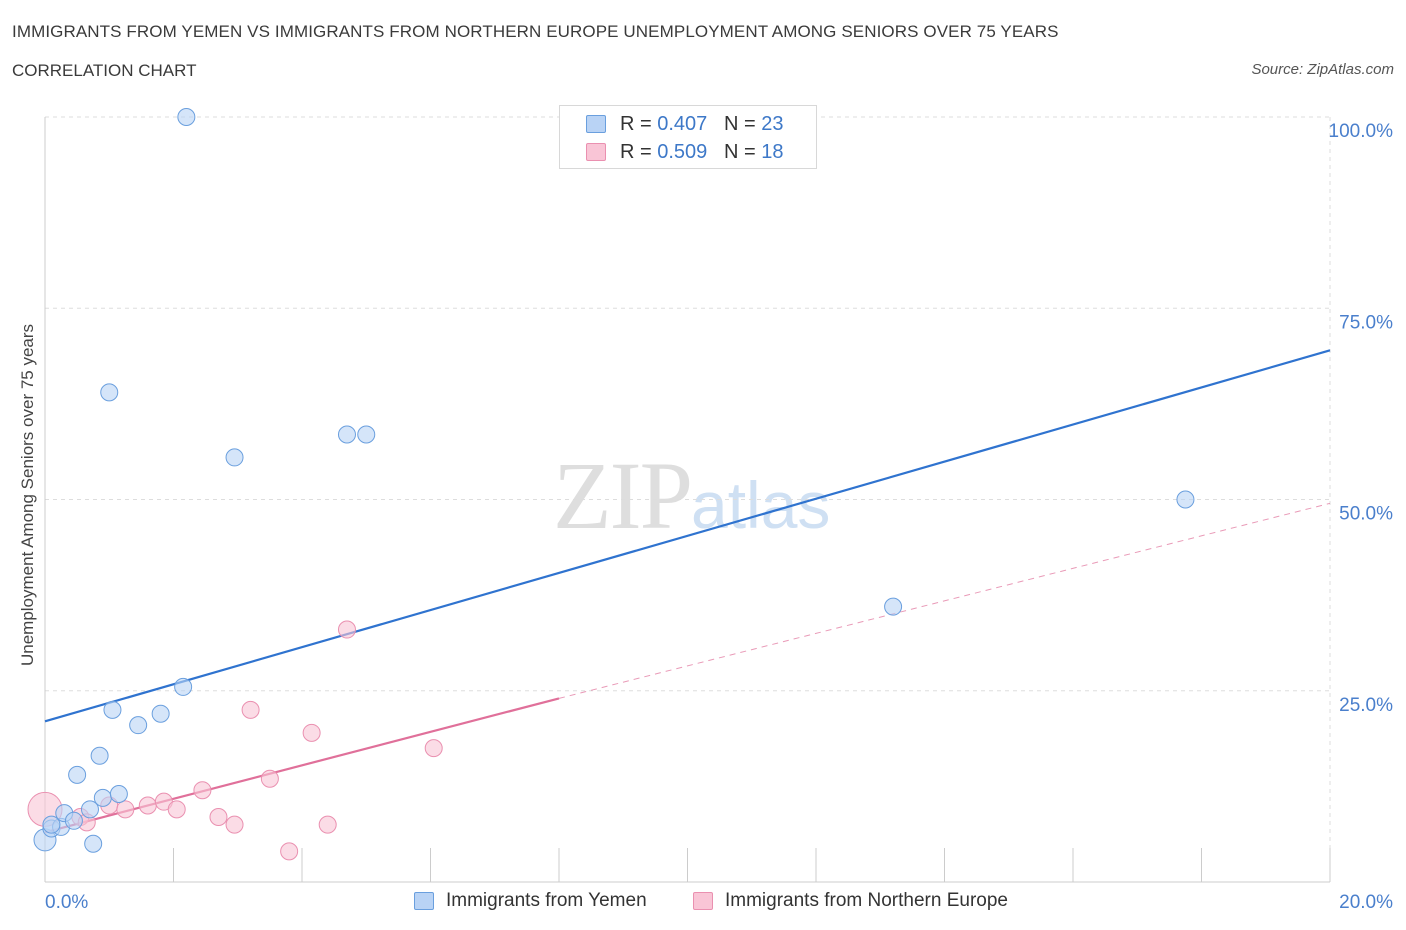 Image resolution: width=1406 pixels, height=930 pixels. Describe the element at coordinates (66, 902) in the screenshot. I see `x-tick-label: 0.0%` at that location.